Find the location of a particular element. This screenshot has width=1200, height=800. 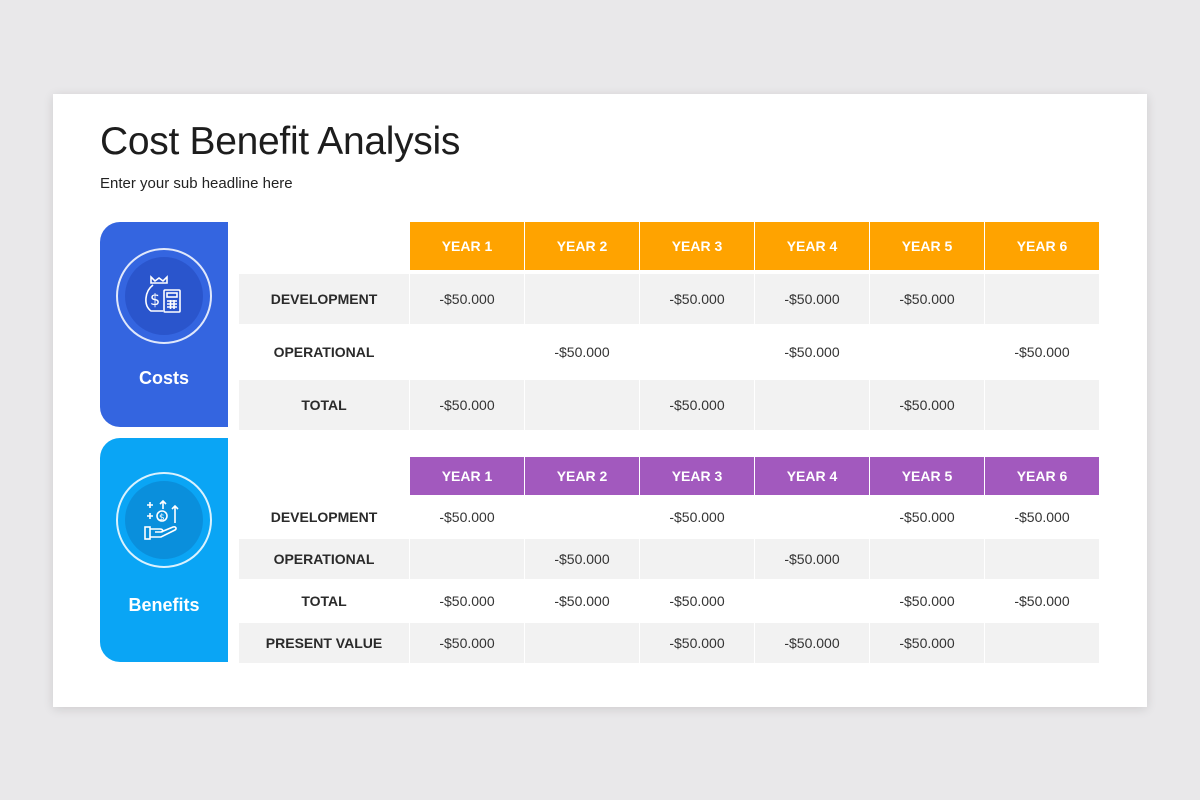

hand-money-growth-icon: $ is located at coordinates (161, 519).